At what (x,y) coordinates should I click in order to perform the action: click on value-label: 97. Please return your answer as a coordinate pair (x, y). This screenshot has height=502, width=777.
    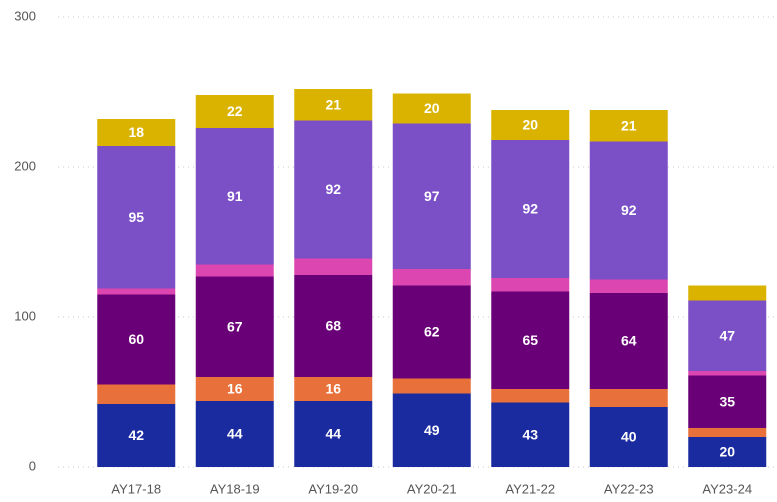
    Looking at the image, I should click on (432, 196).